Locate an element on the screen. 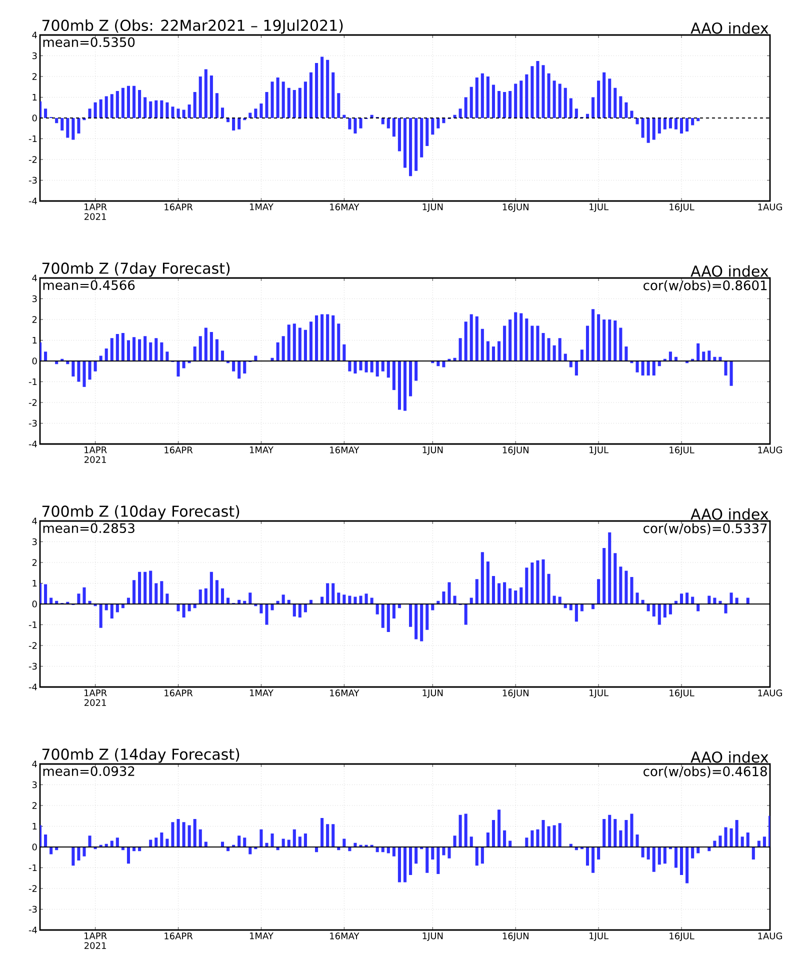  x-tick-label: 16JUN is located at coordinates (515, 208).